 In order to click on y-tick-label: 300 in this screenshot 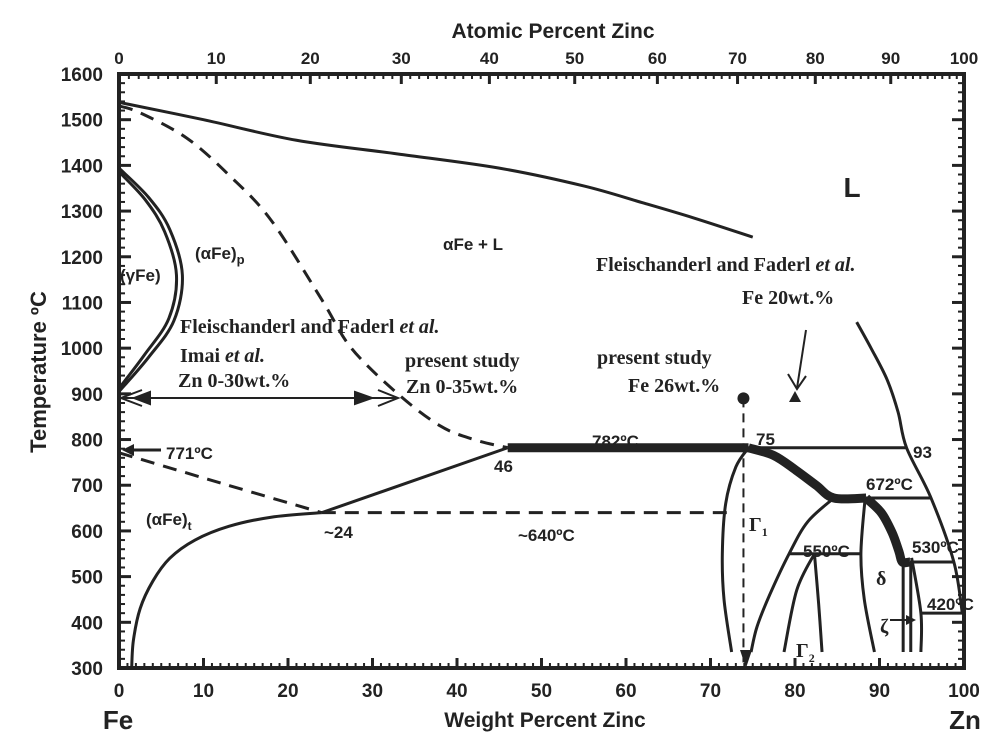, I will do `click(87, 669)`.